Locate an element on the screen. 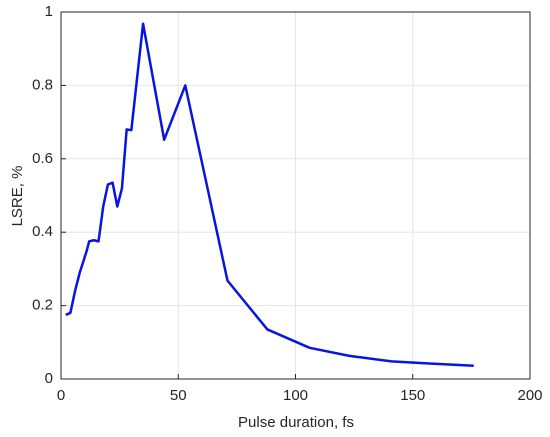  y-axis-label: LSRE, % is located at coordinates (17, 196).